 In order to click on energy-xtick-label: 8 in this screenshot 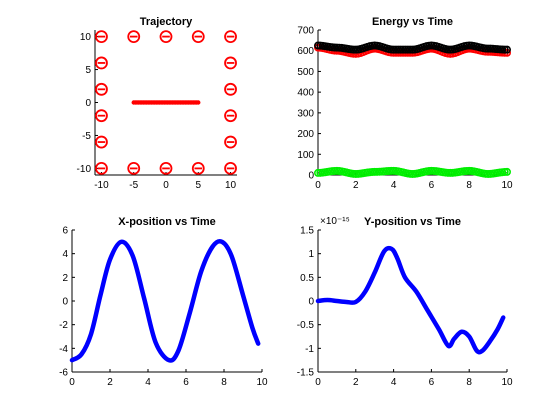, I will do `click(469, 185)`.